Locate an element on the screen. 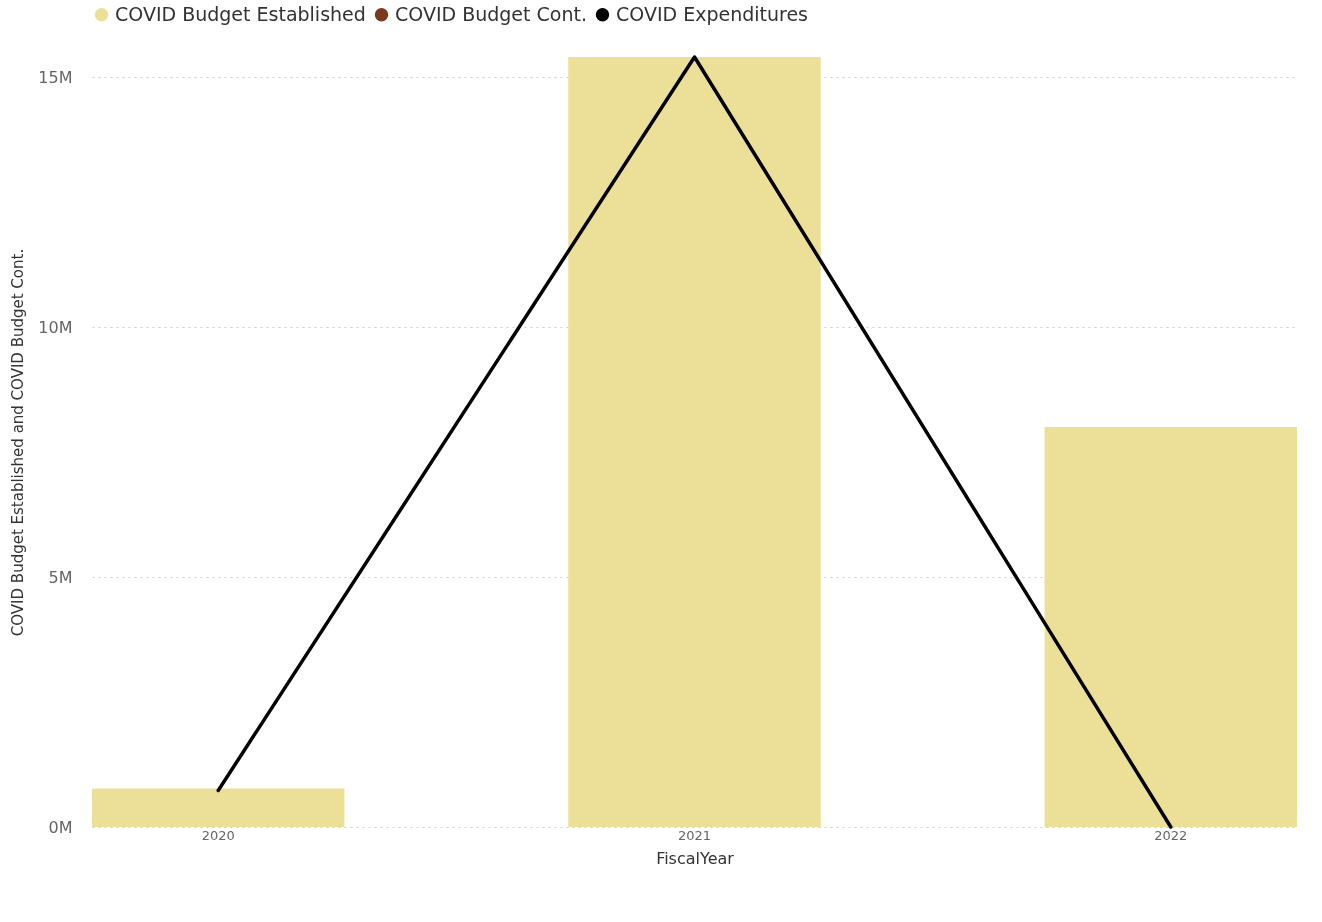  x-tick-label: 2020 is located at coordinates (218, 835).